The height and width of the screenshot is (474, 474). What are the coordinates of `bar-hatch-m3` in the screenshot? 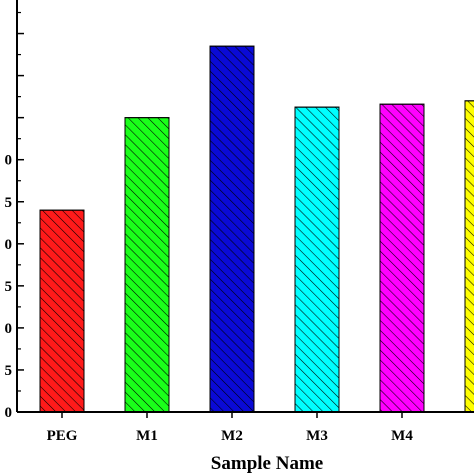 It's located at (317, 259).